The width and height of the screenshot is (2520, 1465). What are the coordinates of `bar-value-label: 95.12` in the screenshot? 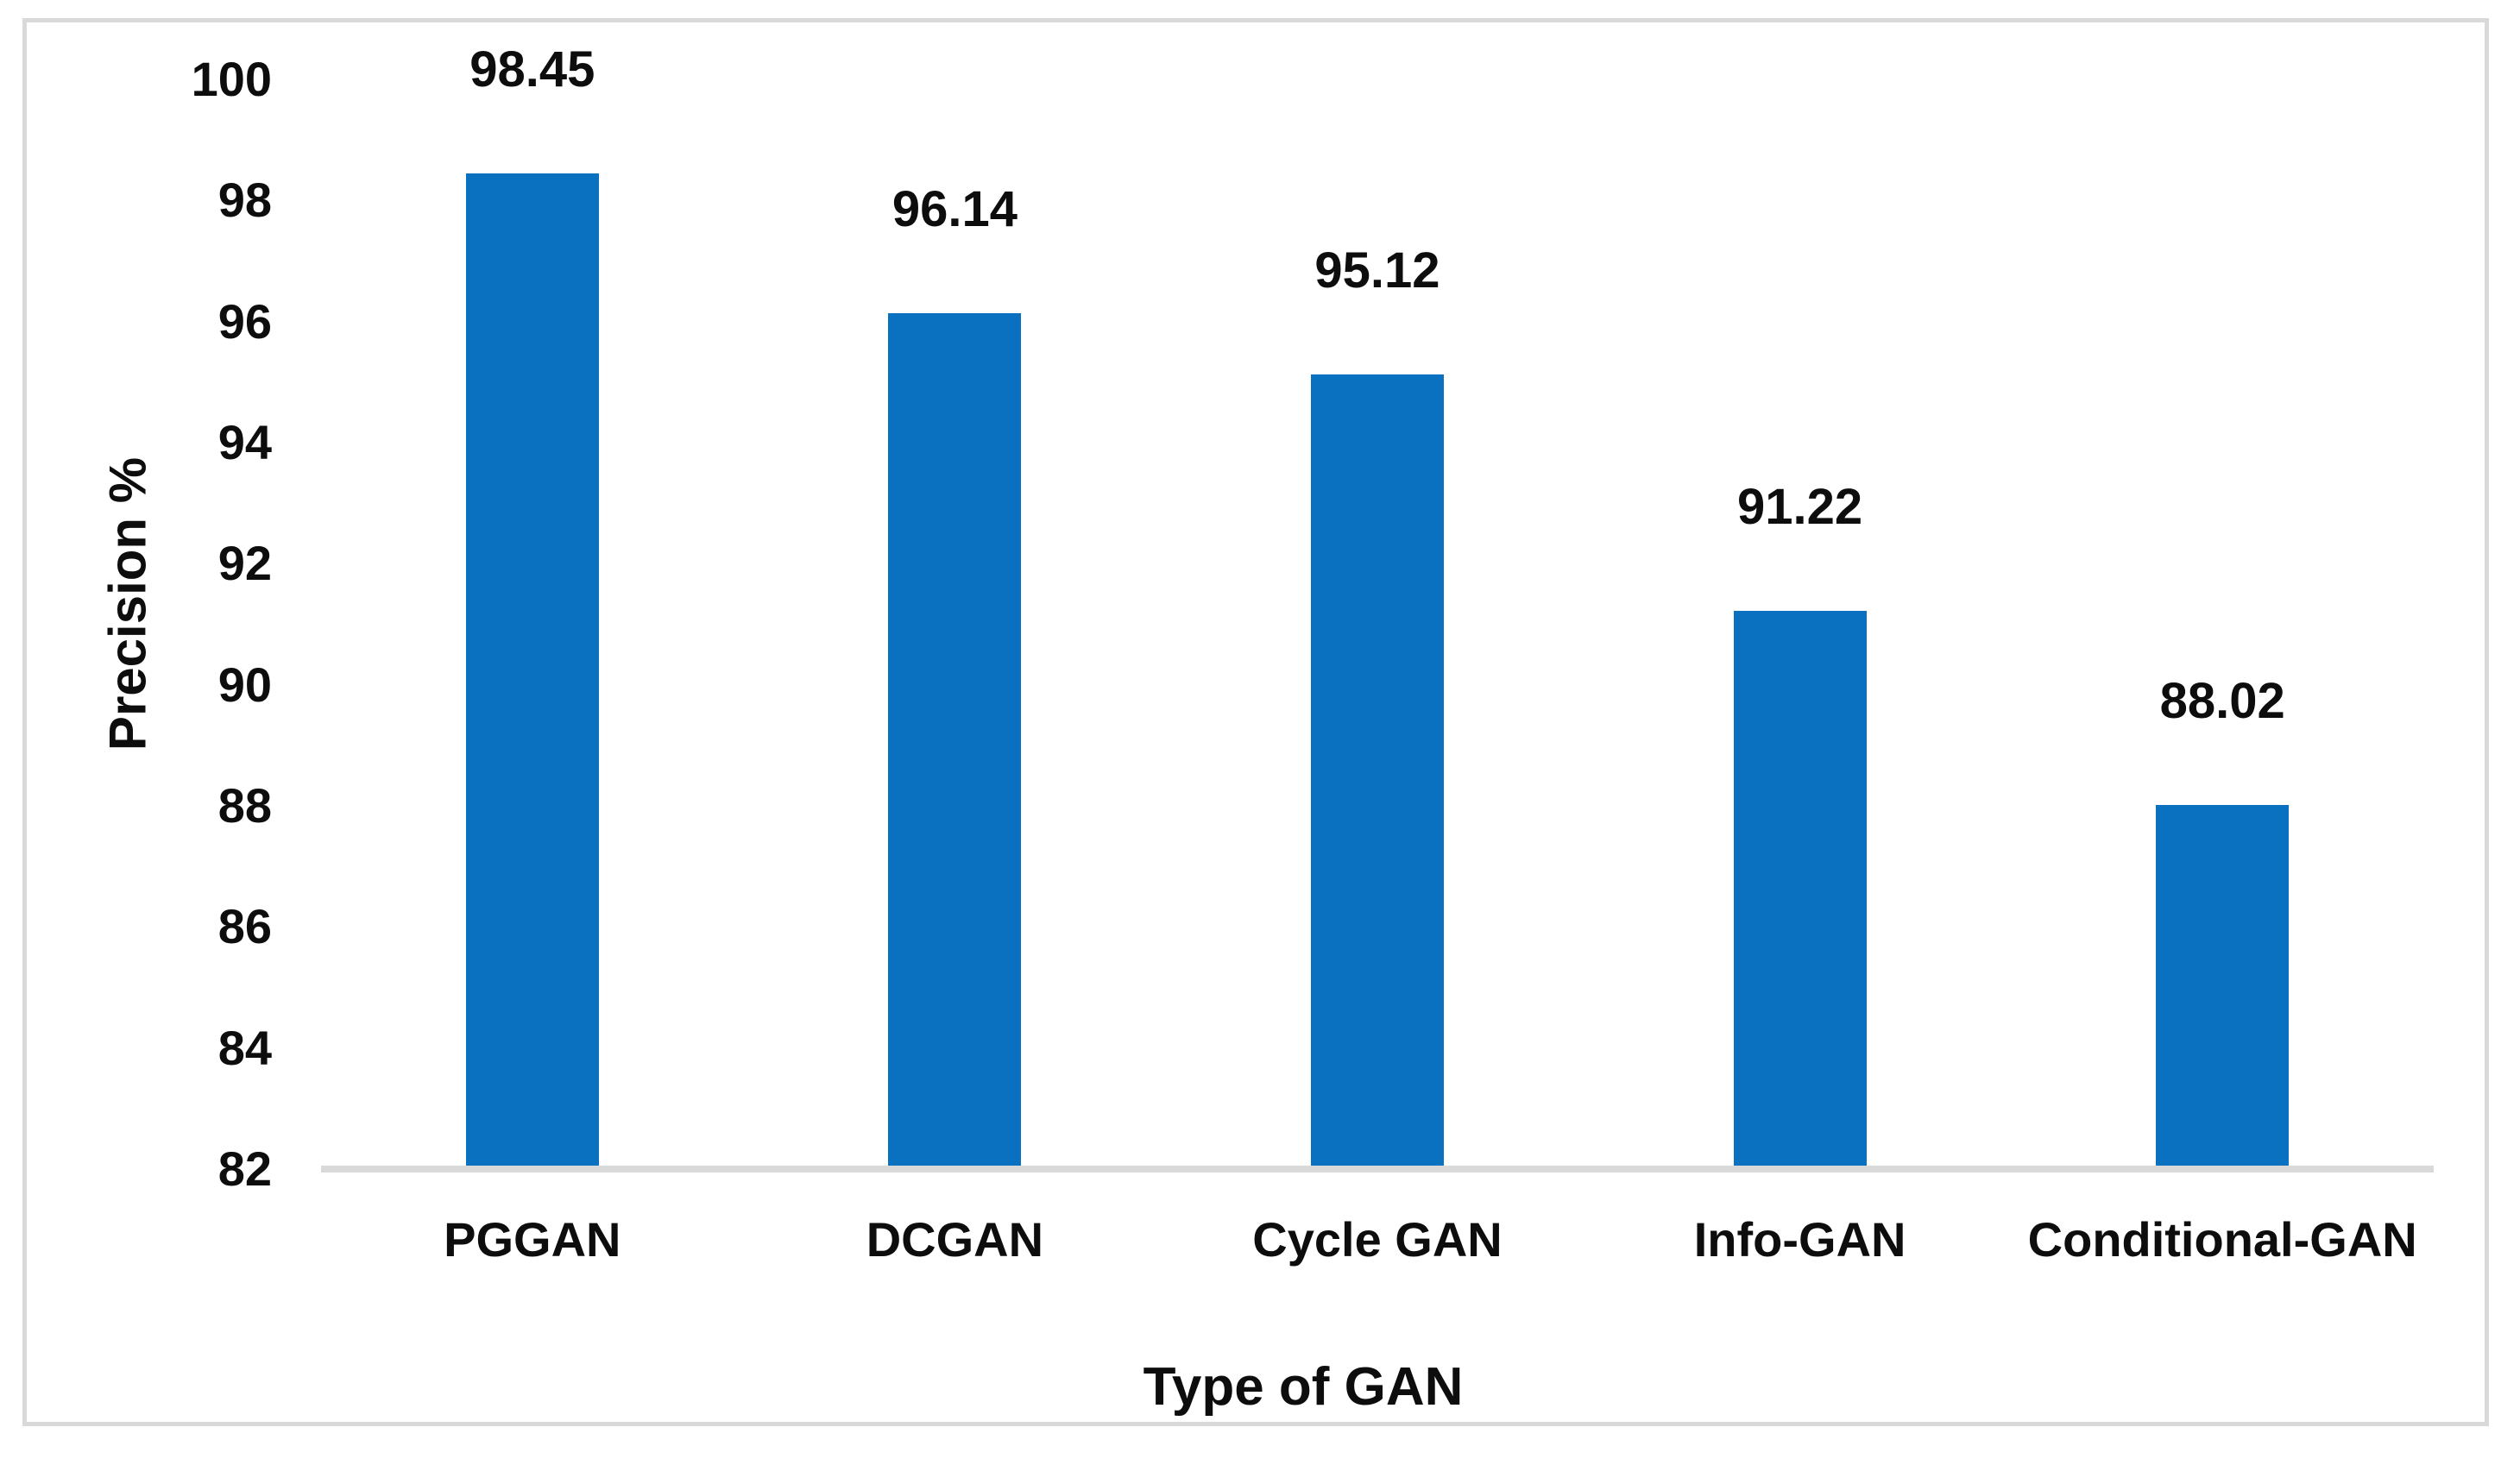 It's located at (1377, 270).